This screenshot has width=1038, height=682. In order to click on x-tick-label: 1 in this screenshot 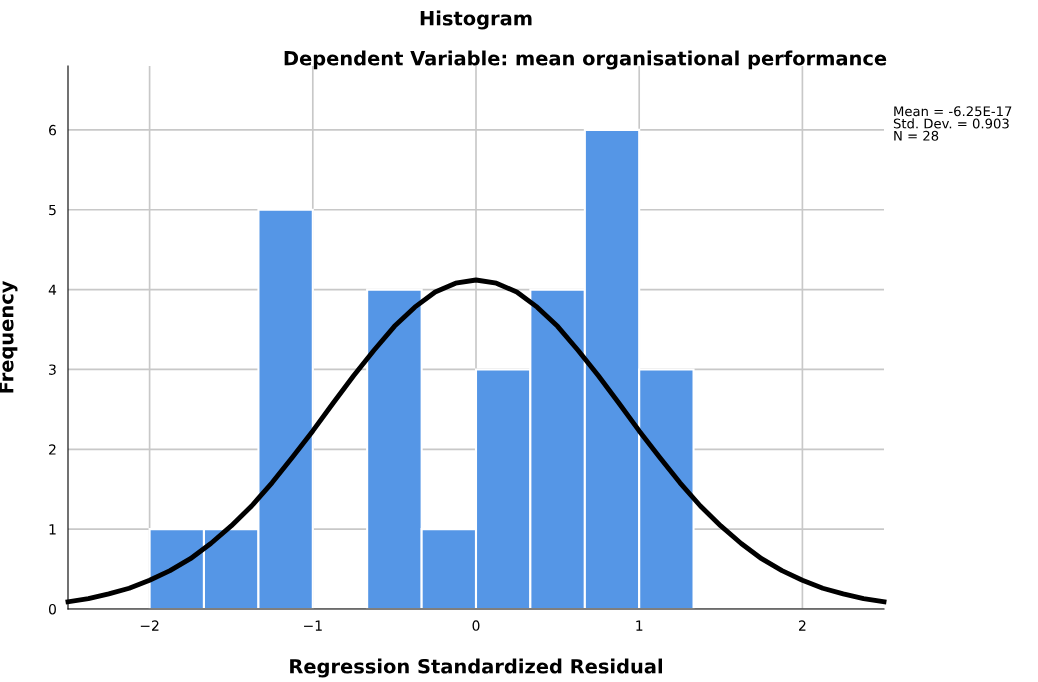, I will do `click(639, 625)`.